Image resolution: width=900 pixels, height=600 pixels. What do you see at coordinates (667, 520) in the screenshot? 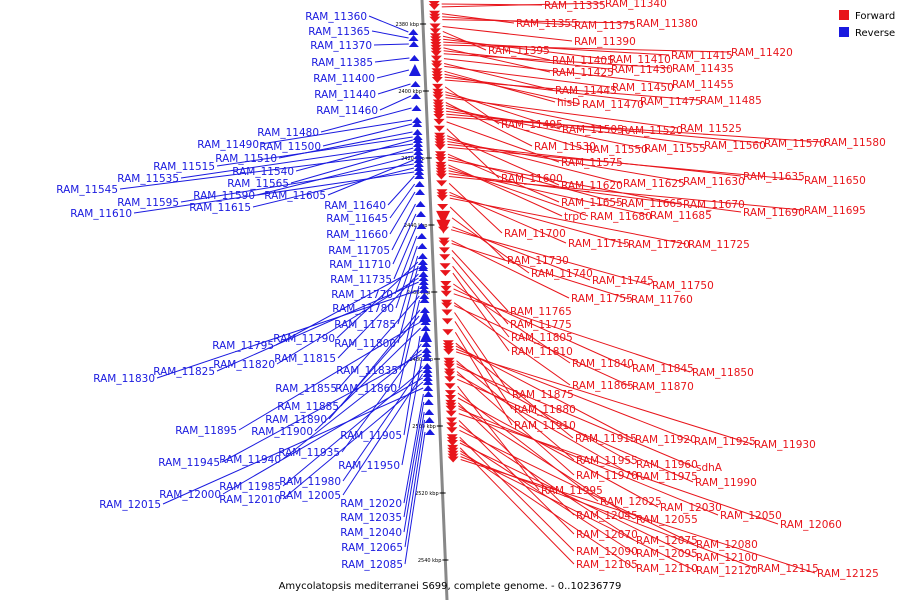
I see `forward-gene-label: RAM_12055` at bounding box center [667, 520].